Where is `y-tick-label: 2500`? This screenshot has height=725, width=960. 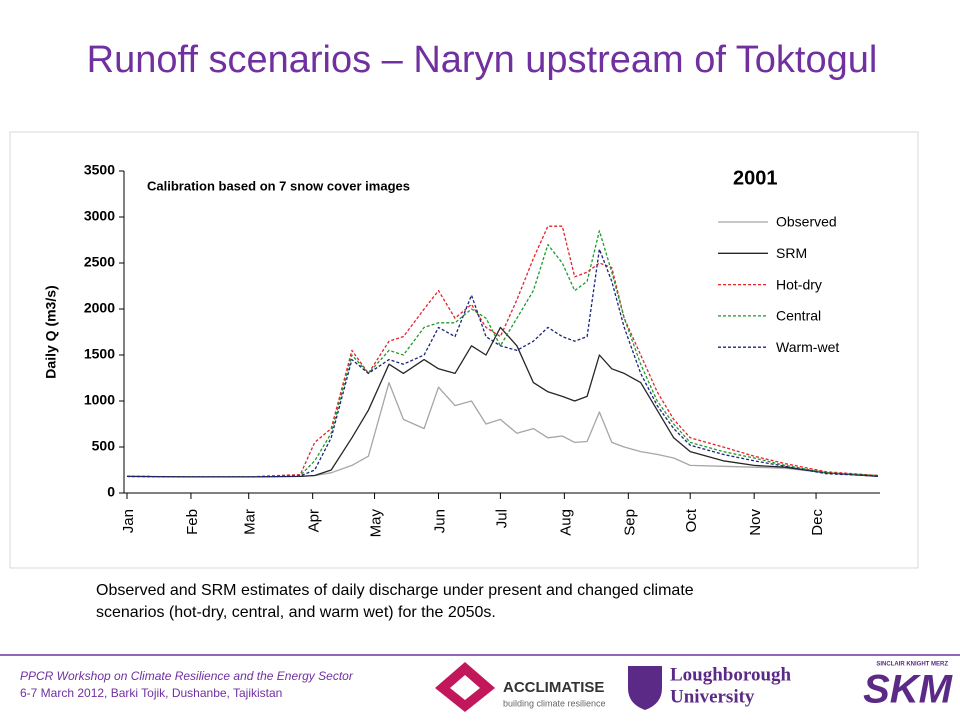 y-tick-label: 2500 is located at coordinates (99, 262).